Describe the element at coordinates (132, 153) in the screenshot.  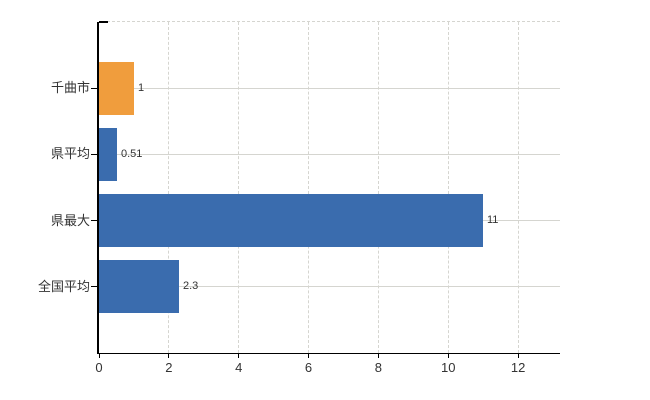
I see `bar-value-label: 0.51` at that location.